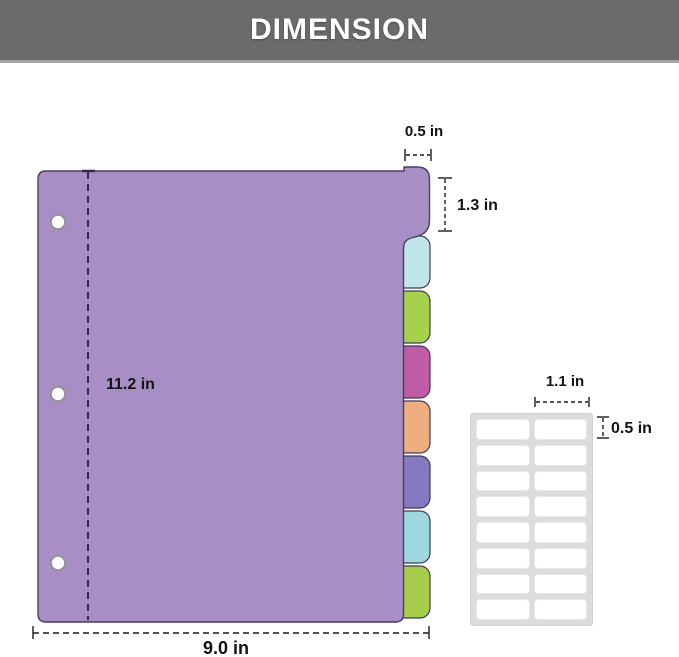 This screenshot has height=657, width=679. Describe the element at coordinates (226, 647) in the screenshot. I see `dim-sheet-width-label: 9.0 in` at that location.